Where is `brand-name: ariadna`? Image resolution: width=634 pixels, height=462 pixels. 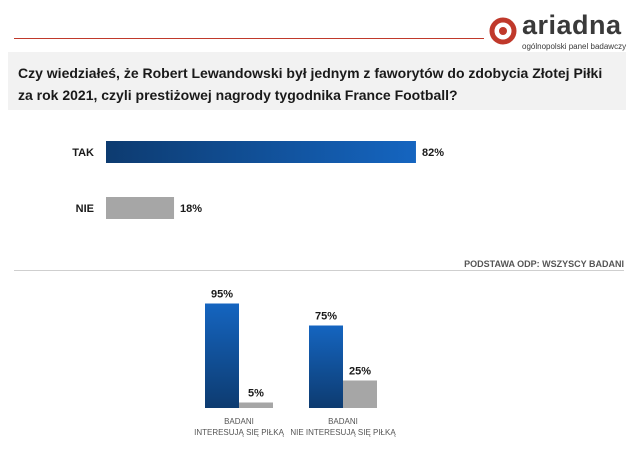 brand-name: ariadna is located at coordinates (572, 25).